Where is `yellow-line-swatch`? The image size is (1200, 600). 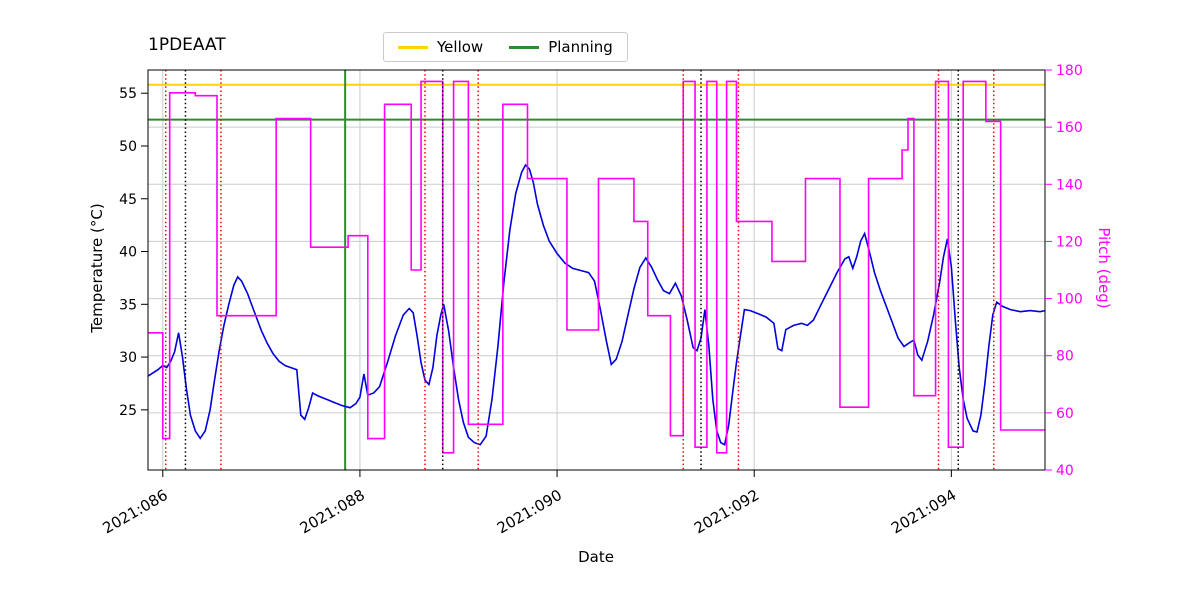
yellow-line-swatch is located at coordinates (413, 47).